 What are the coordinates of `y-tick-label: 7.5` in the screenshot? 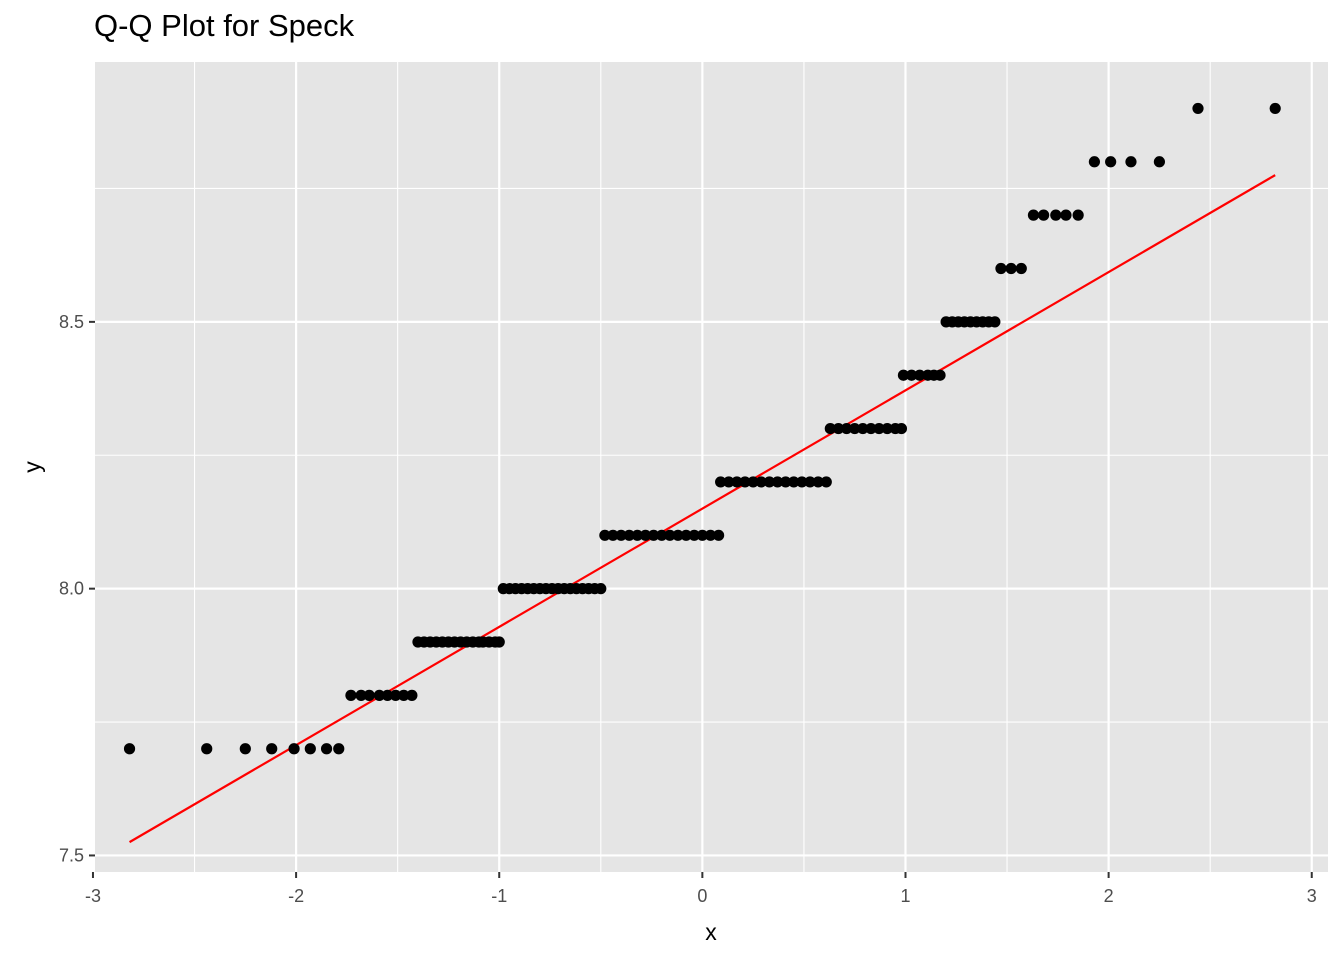 It's located at (71, 855).